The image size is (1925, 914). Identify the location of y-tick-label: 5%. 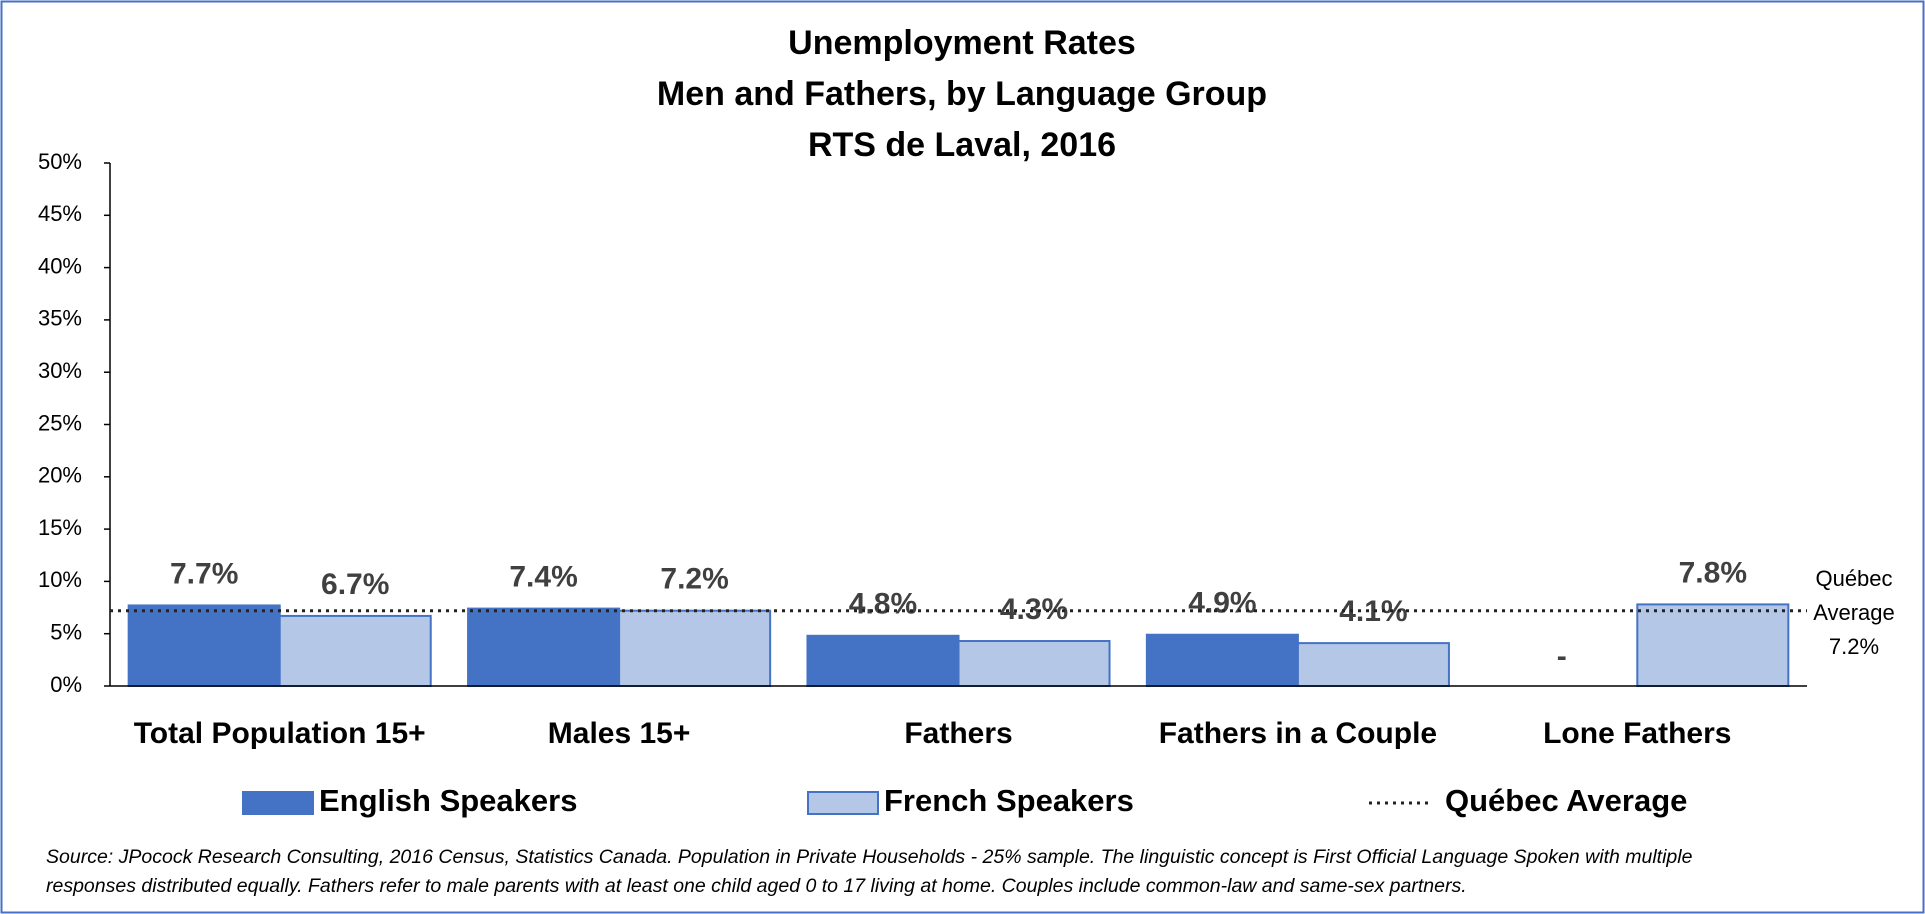
(66, 632).